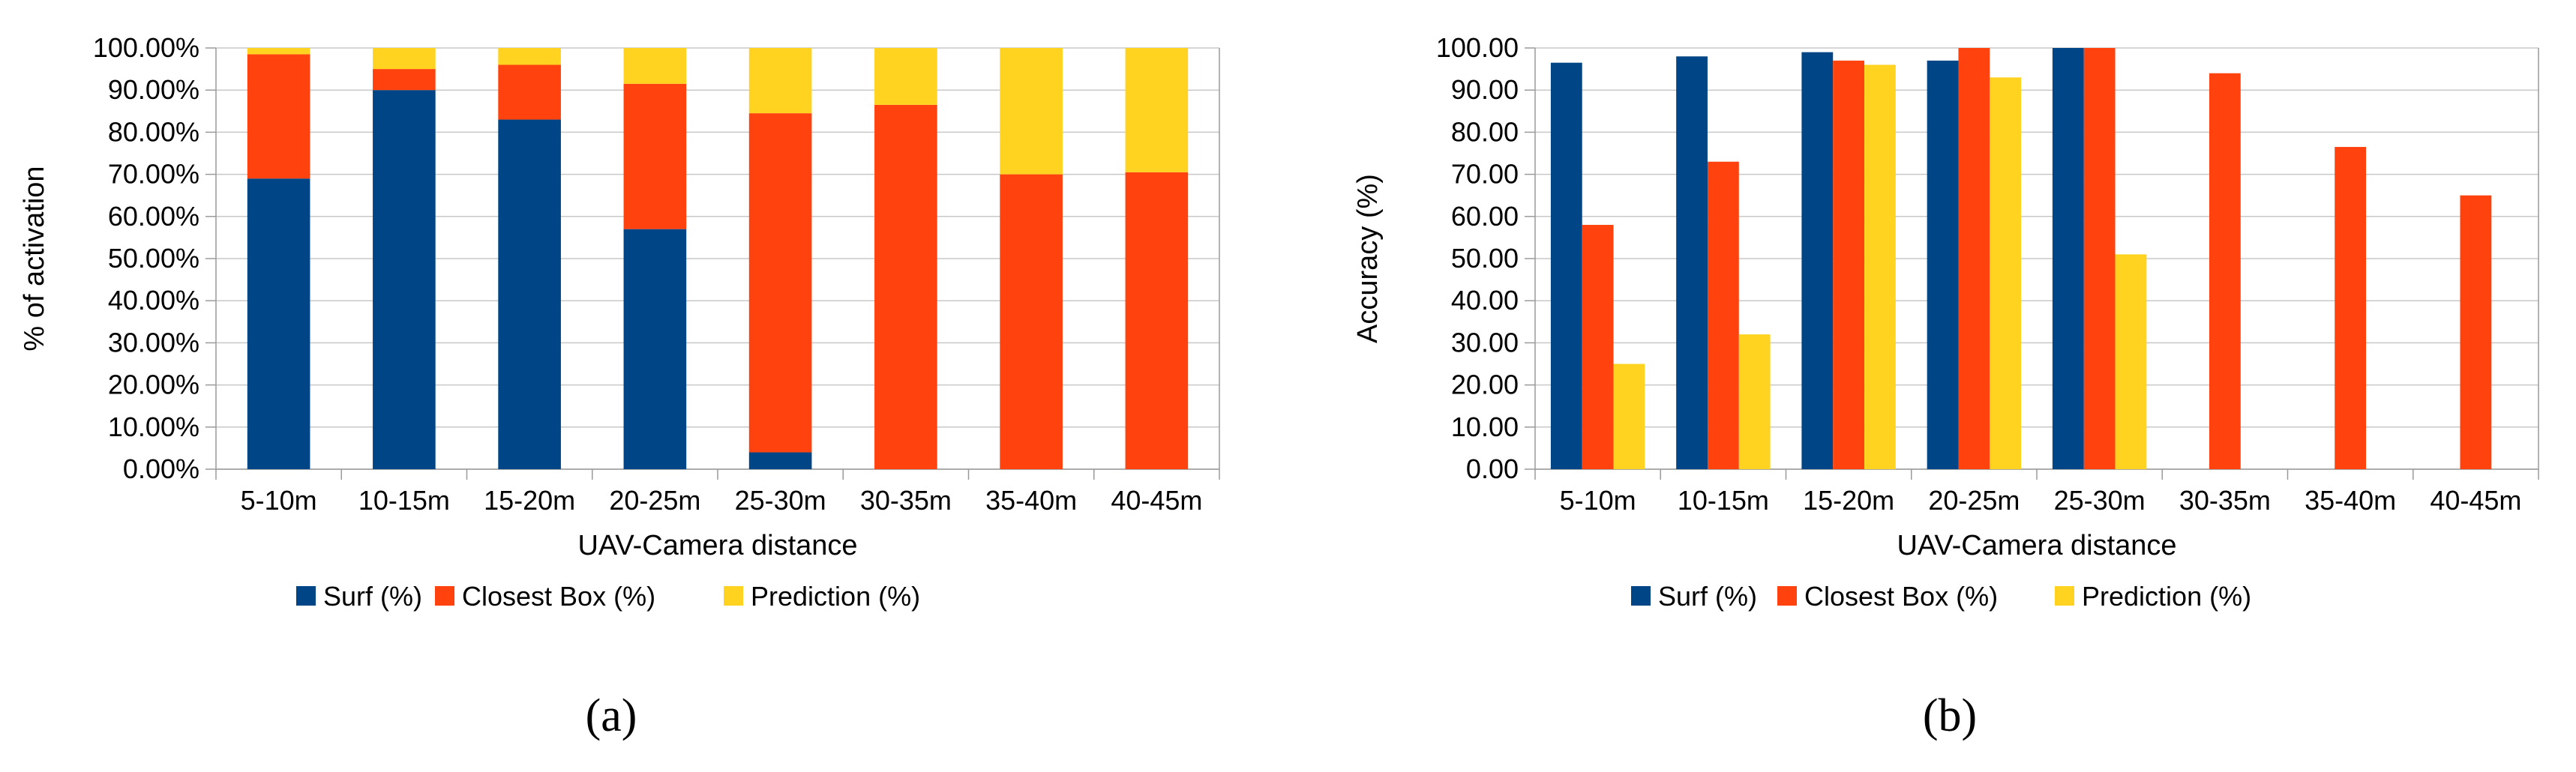 The width and height of the screenshot is (2576, 772). Describe the element at coordinates (1485, 174) in the screenshot. I see `y-tick-label: 70.00` at that location.